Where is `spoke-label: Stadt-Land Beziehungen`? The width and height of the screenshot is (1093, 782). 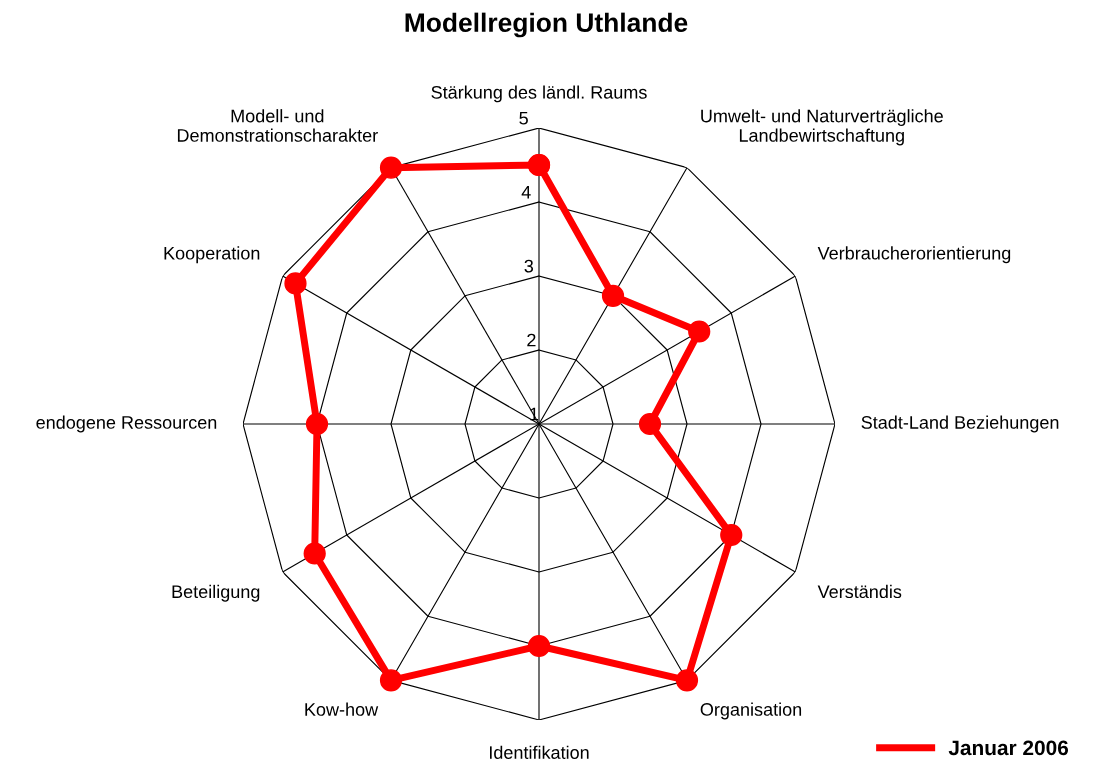
spoke-label: Stadt-Land Beziehungen is located at coordinates (960, 424).